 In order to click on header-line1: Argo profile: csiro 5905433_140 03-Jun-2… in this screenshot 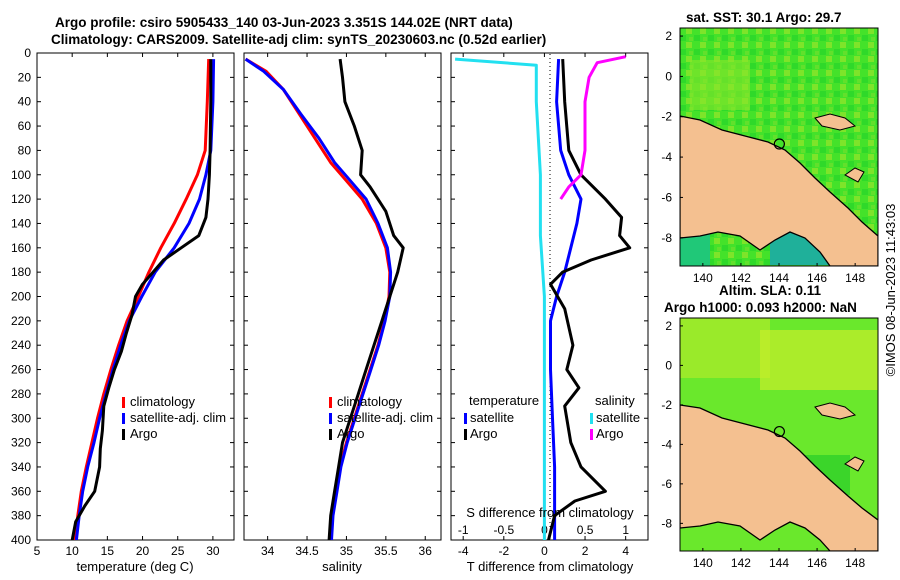, I will do `click(284, 22)`.